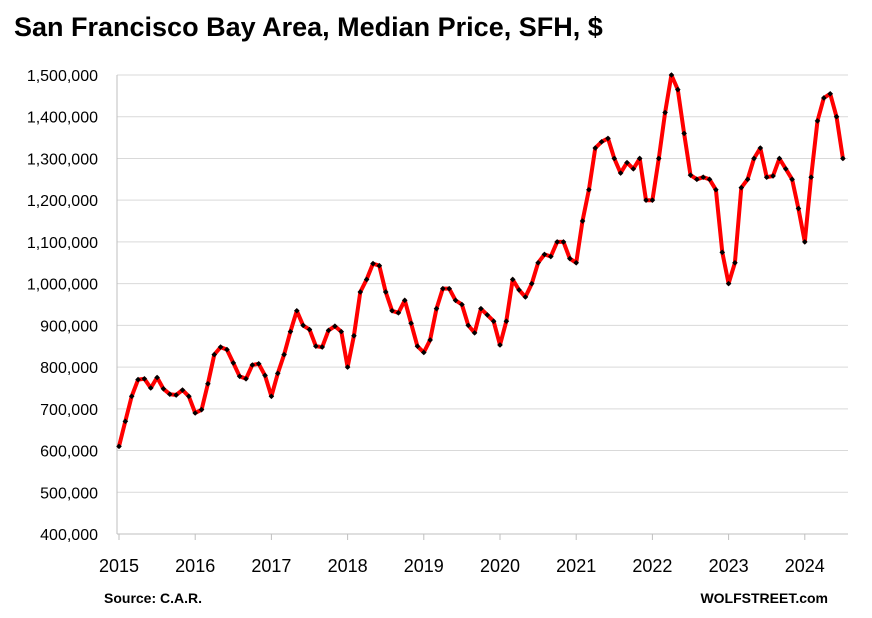  I want to click on x-tick-label: 2019, so click(424, 566).